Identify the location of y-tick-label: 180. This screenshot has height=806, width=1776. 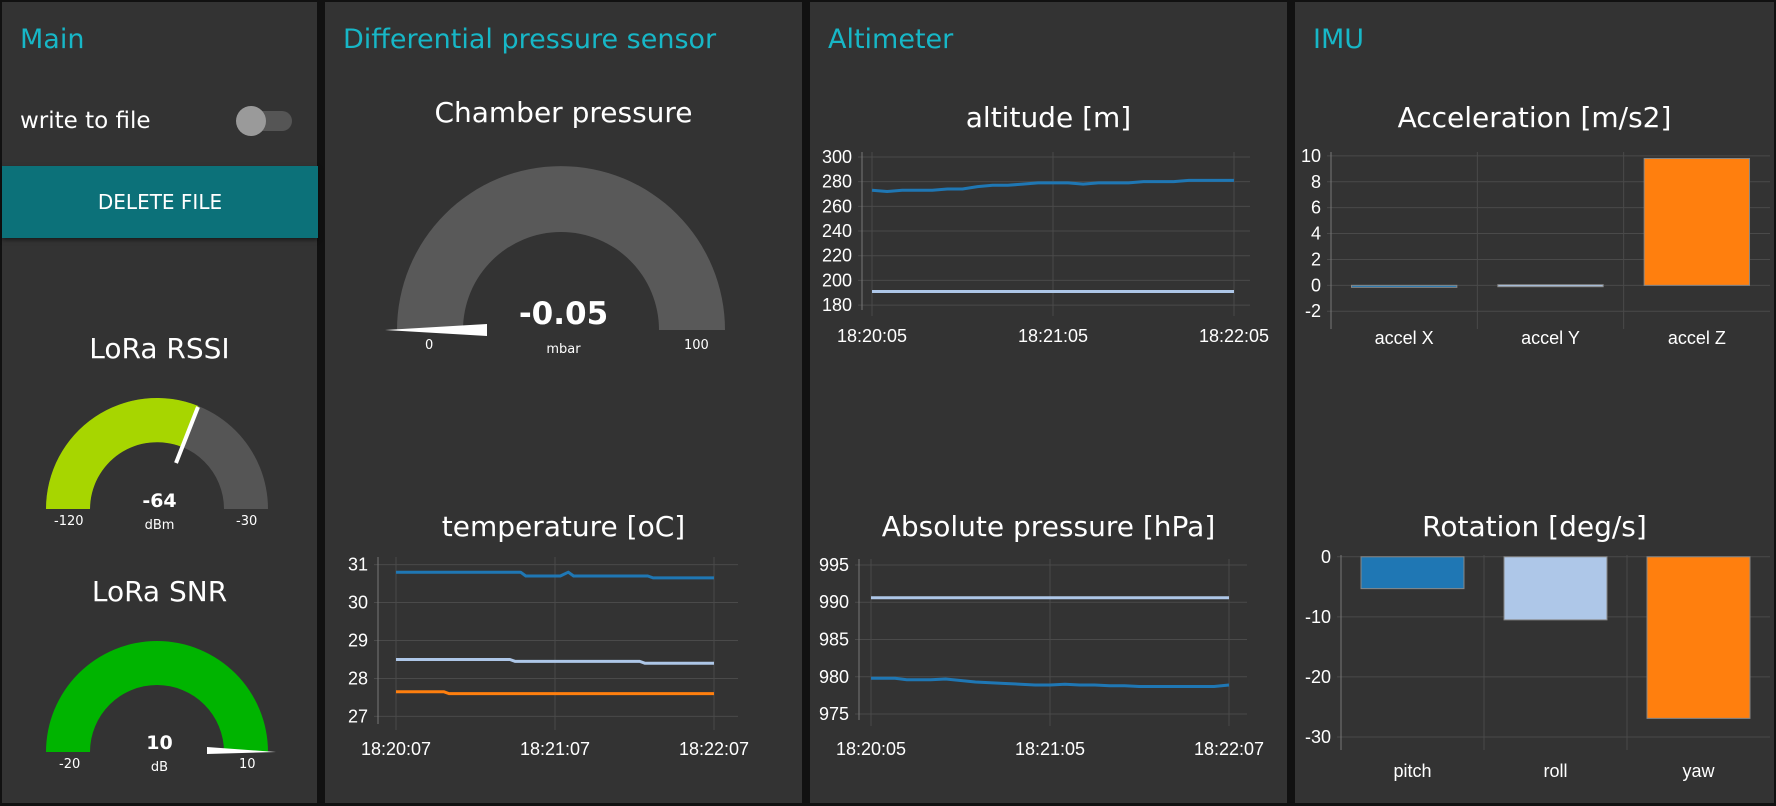
(837, 305).